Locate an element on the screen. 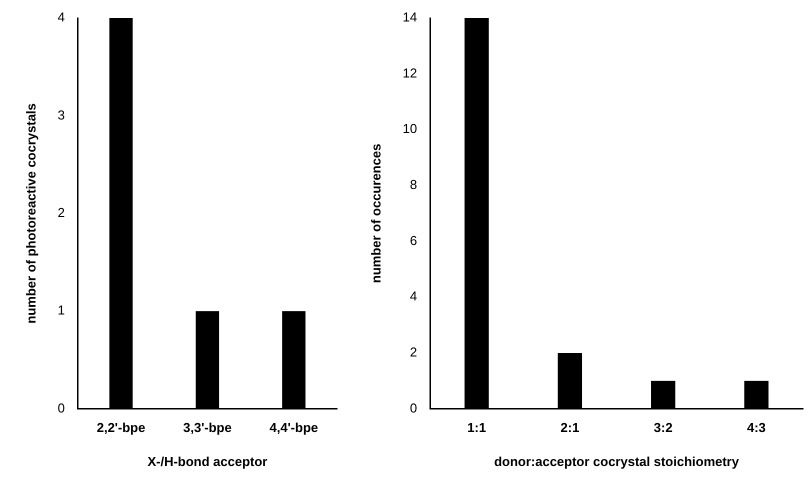 The image size is (811, 494). y-tick-label: 3 is located at coordinates (61, 114).